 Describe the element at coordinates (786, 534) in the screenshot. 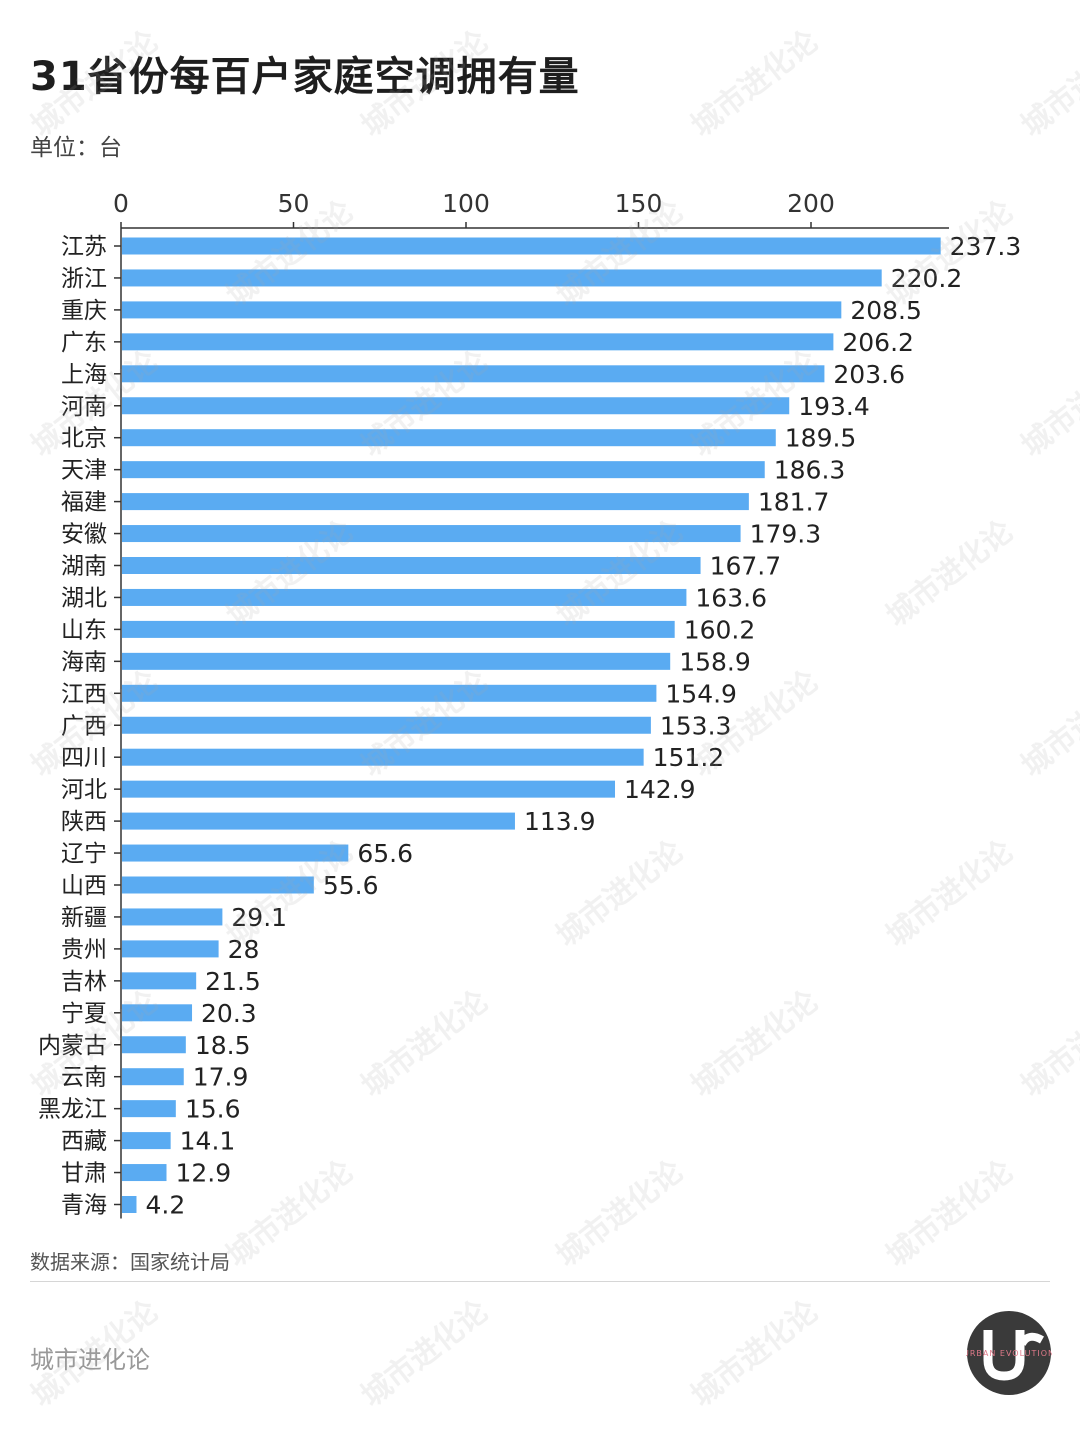

I see `value-label: 179.3` at that location.